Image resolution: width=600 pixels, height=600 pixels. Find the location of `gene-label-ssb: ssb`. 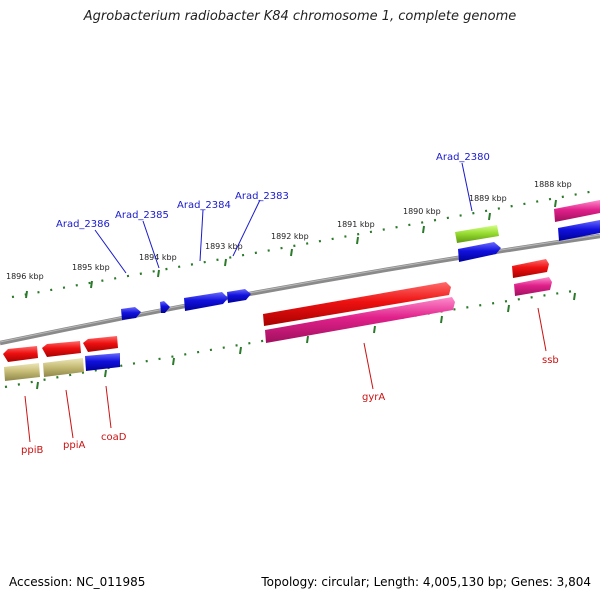

gene-label-ssb: ssb is located at coordinates (550, 360).